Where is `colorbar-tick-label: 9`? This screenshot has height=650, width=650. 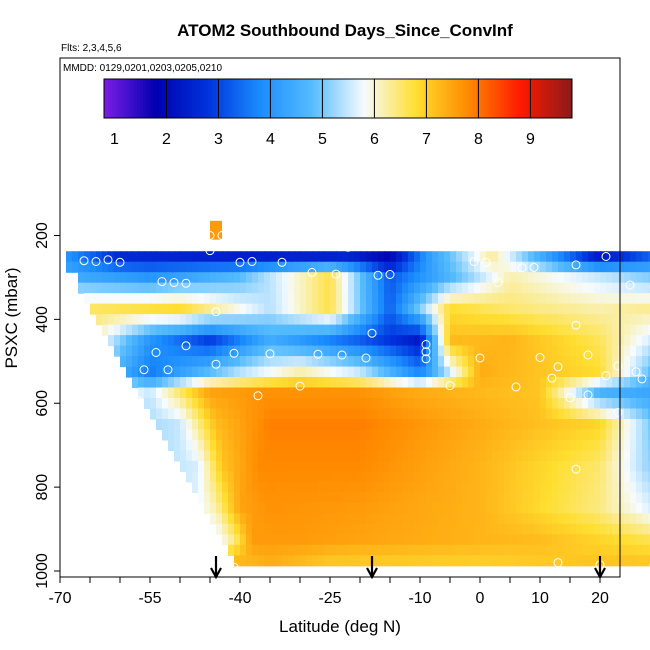 colorbar-tick-label: 9 is located at coordinates (530, 139).